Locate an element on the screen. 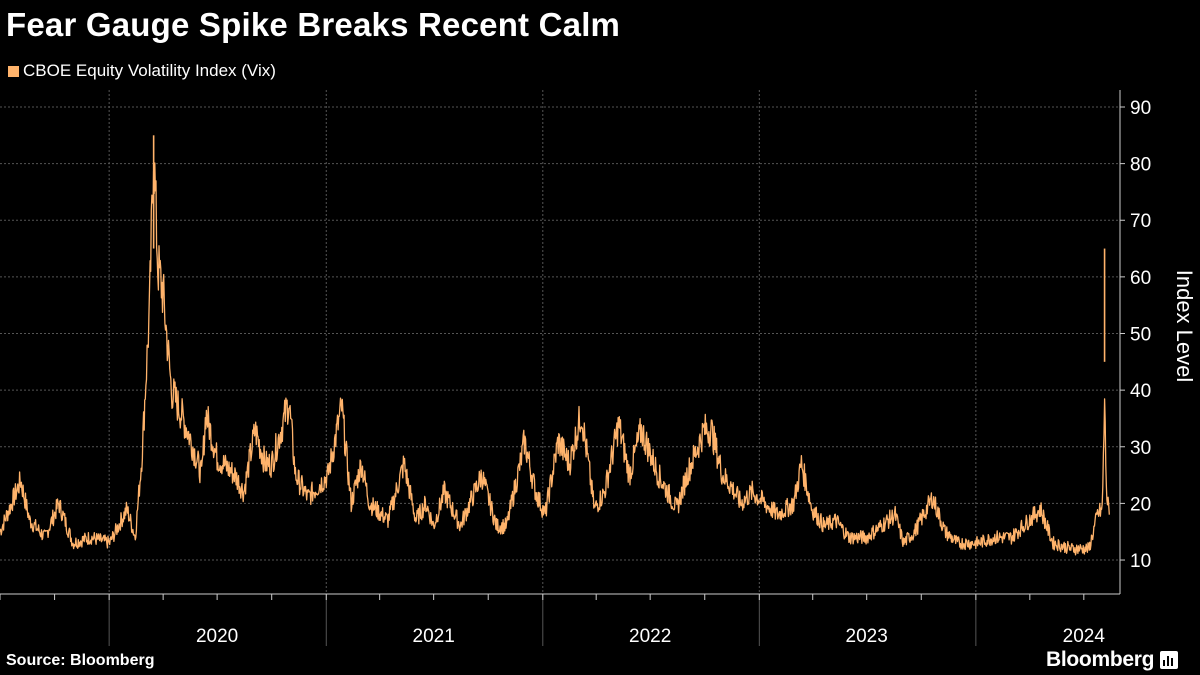 This screenshot has height=675, width=1200. legend: CBOE Equity Volatility Index (Vix) is located at coordinates (142, 71).